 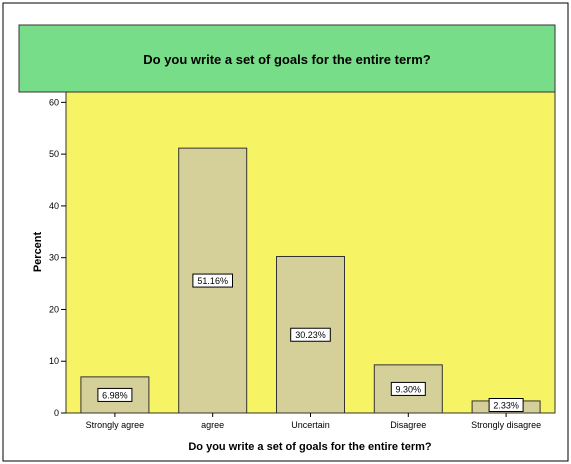 What do you see at coordinates (54, 206) in the screenshot?
I see `y-tick-label: 40` at bounding box center [54, 206].